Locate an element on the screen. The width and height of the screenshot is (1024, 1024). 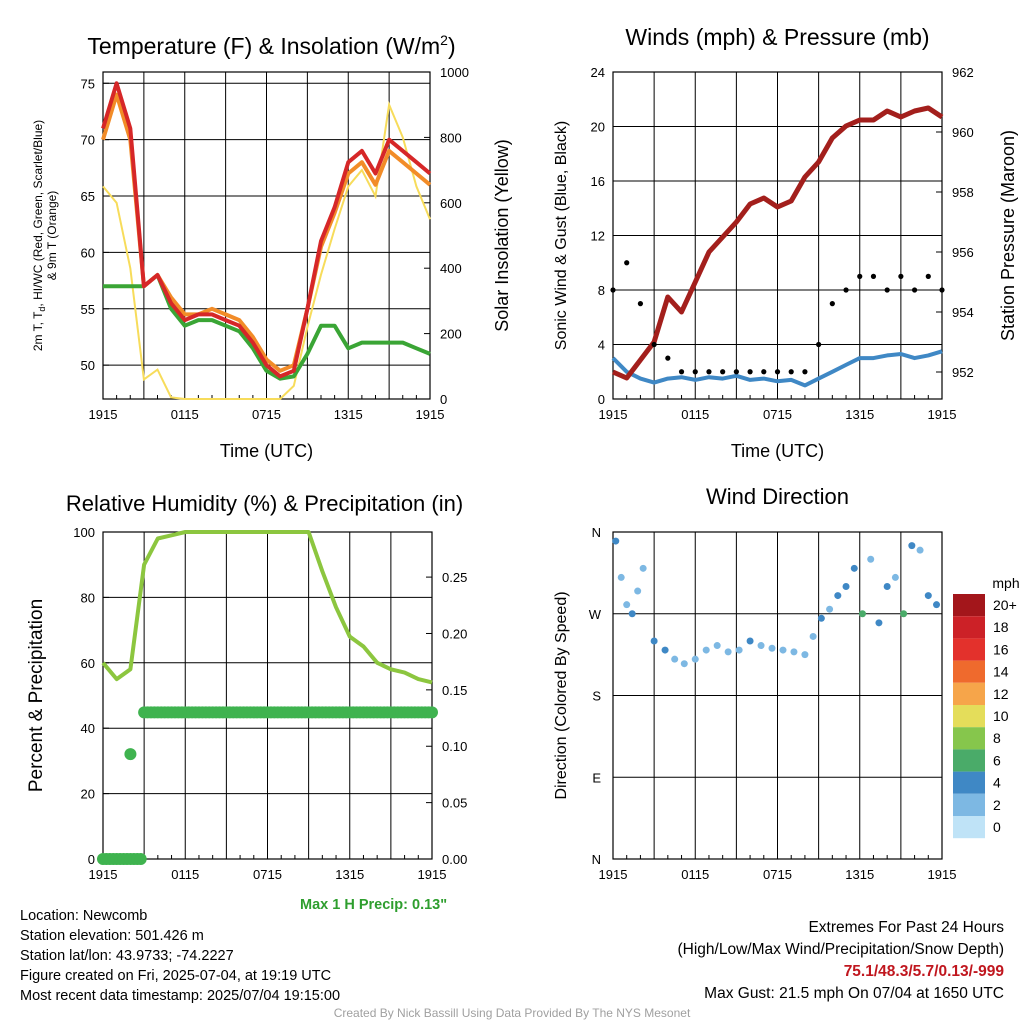
y-tick-label: 75 is located at coordinates (88, 83).